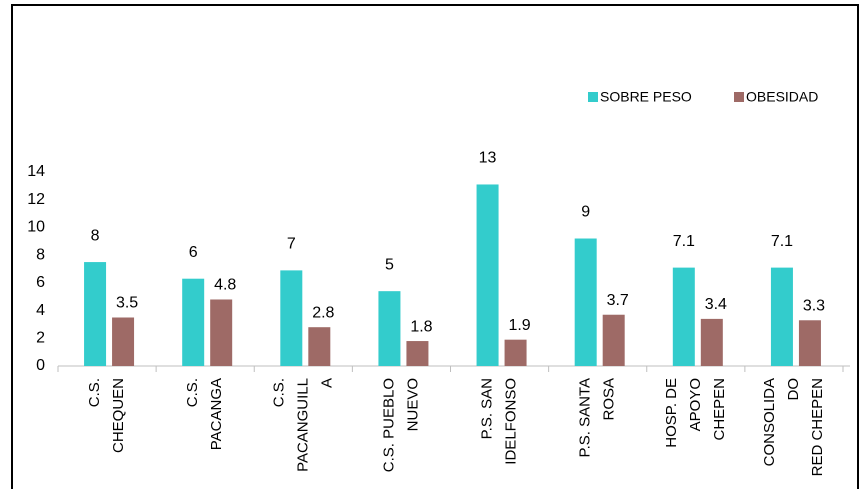  What do you see at coordinates (40, 365) in the screenshot?
I see `y-tick-label: 0` at bounding box center [40, 365].